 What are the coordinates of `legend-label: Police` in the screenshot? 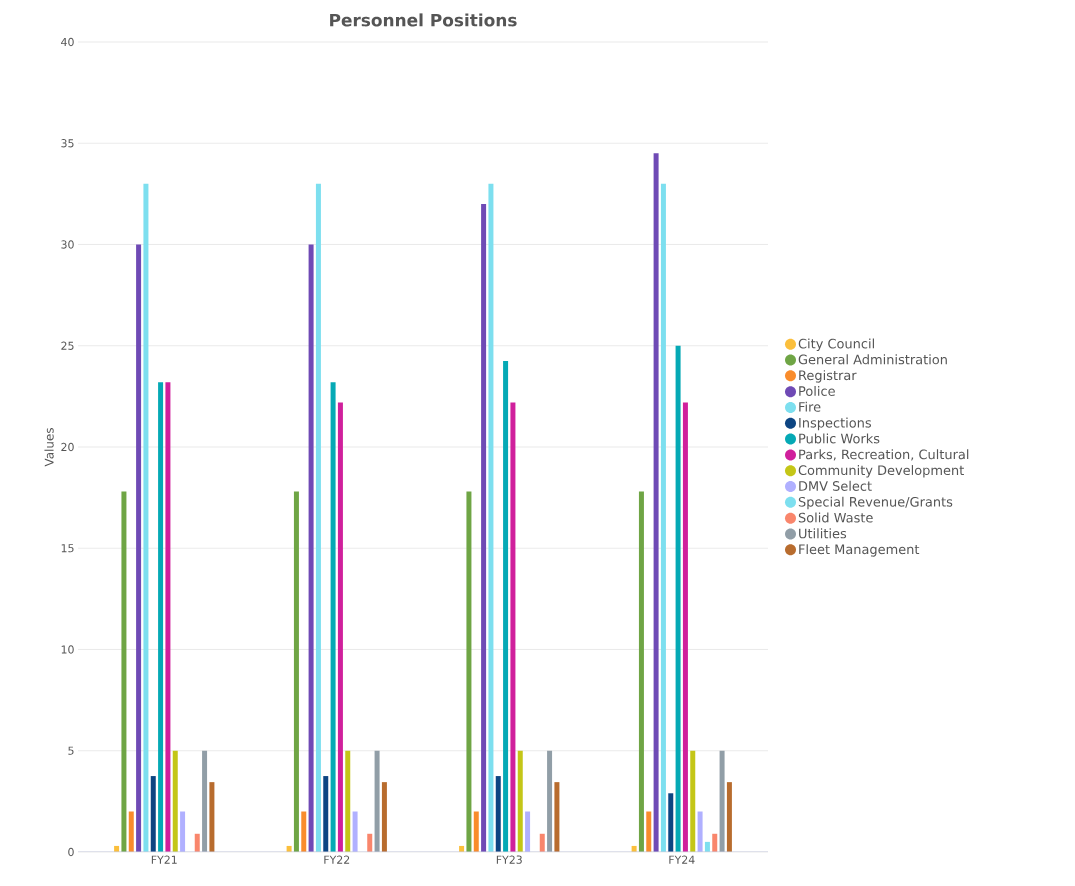 It's located at (817, 390).